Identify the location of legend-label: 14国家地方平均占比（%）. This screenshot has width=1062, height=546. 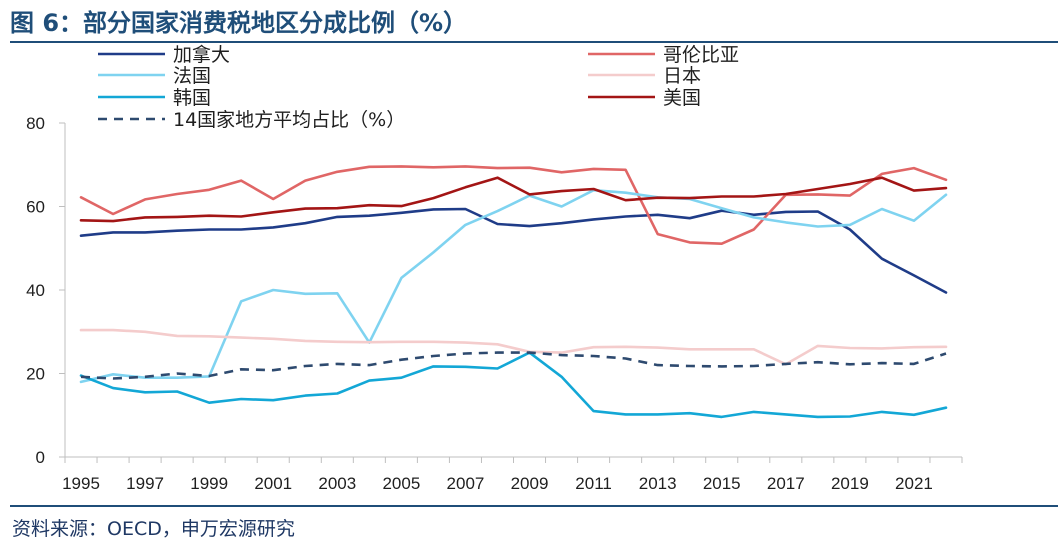
(289, 120).